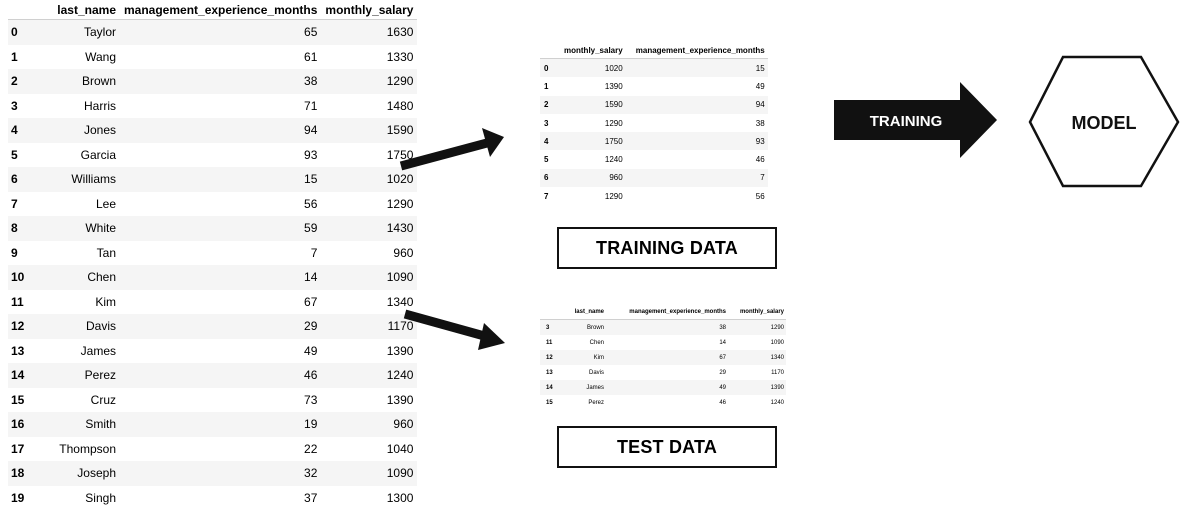  I want to click on source-table-cell: James, so click(98, 350).